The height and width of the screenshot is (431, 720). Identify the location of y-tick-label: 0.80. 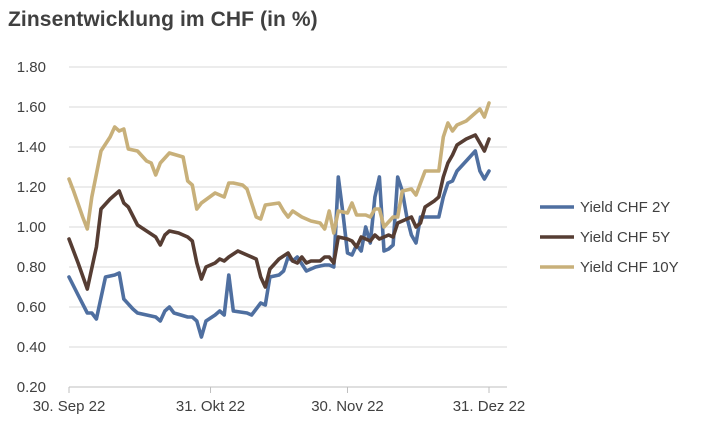
(31, 267).